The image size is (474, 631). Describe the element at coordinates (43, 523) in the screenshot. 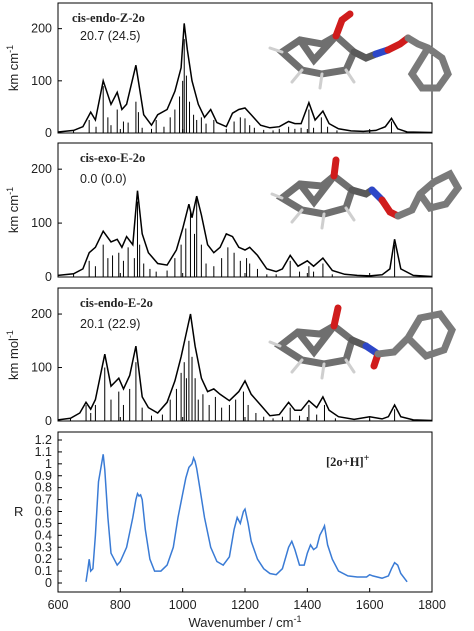

I see `y-tick-label: 0.5` at that location.